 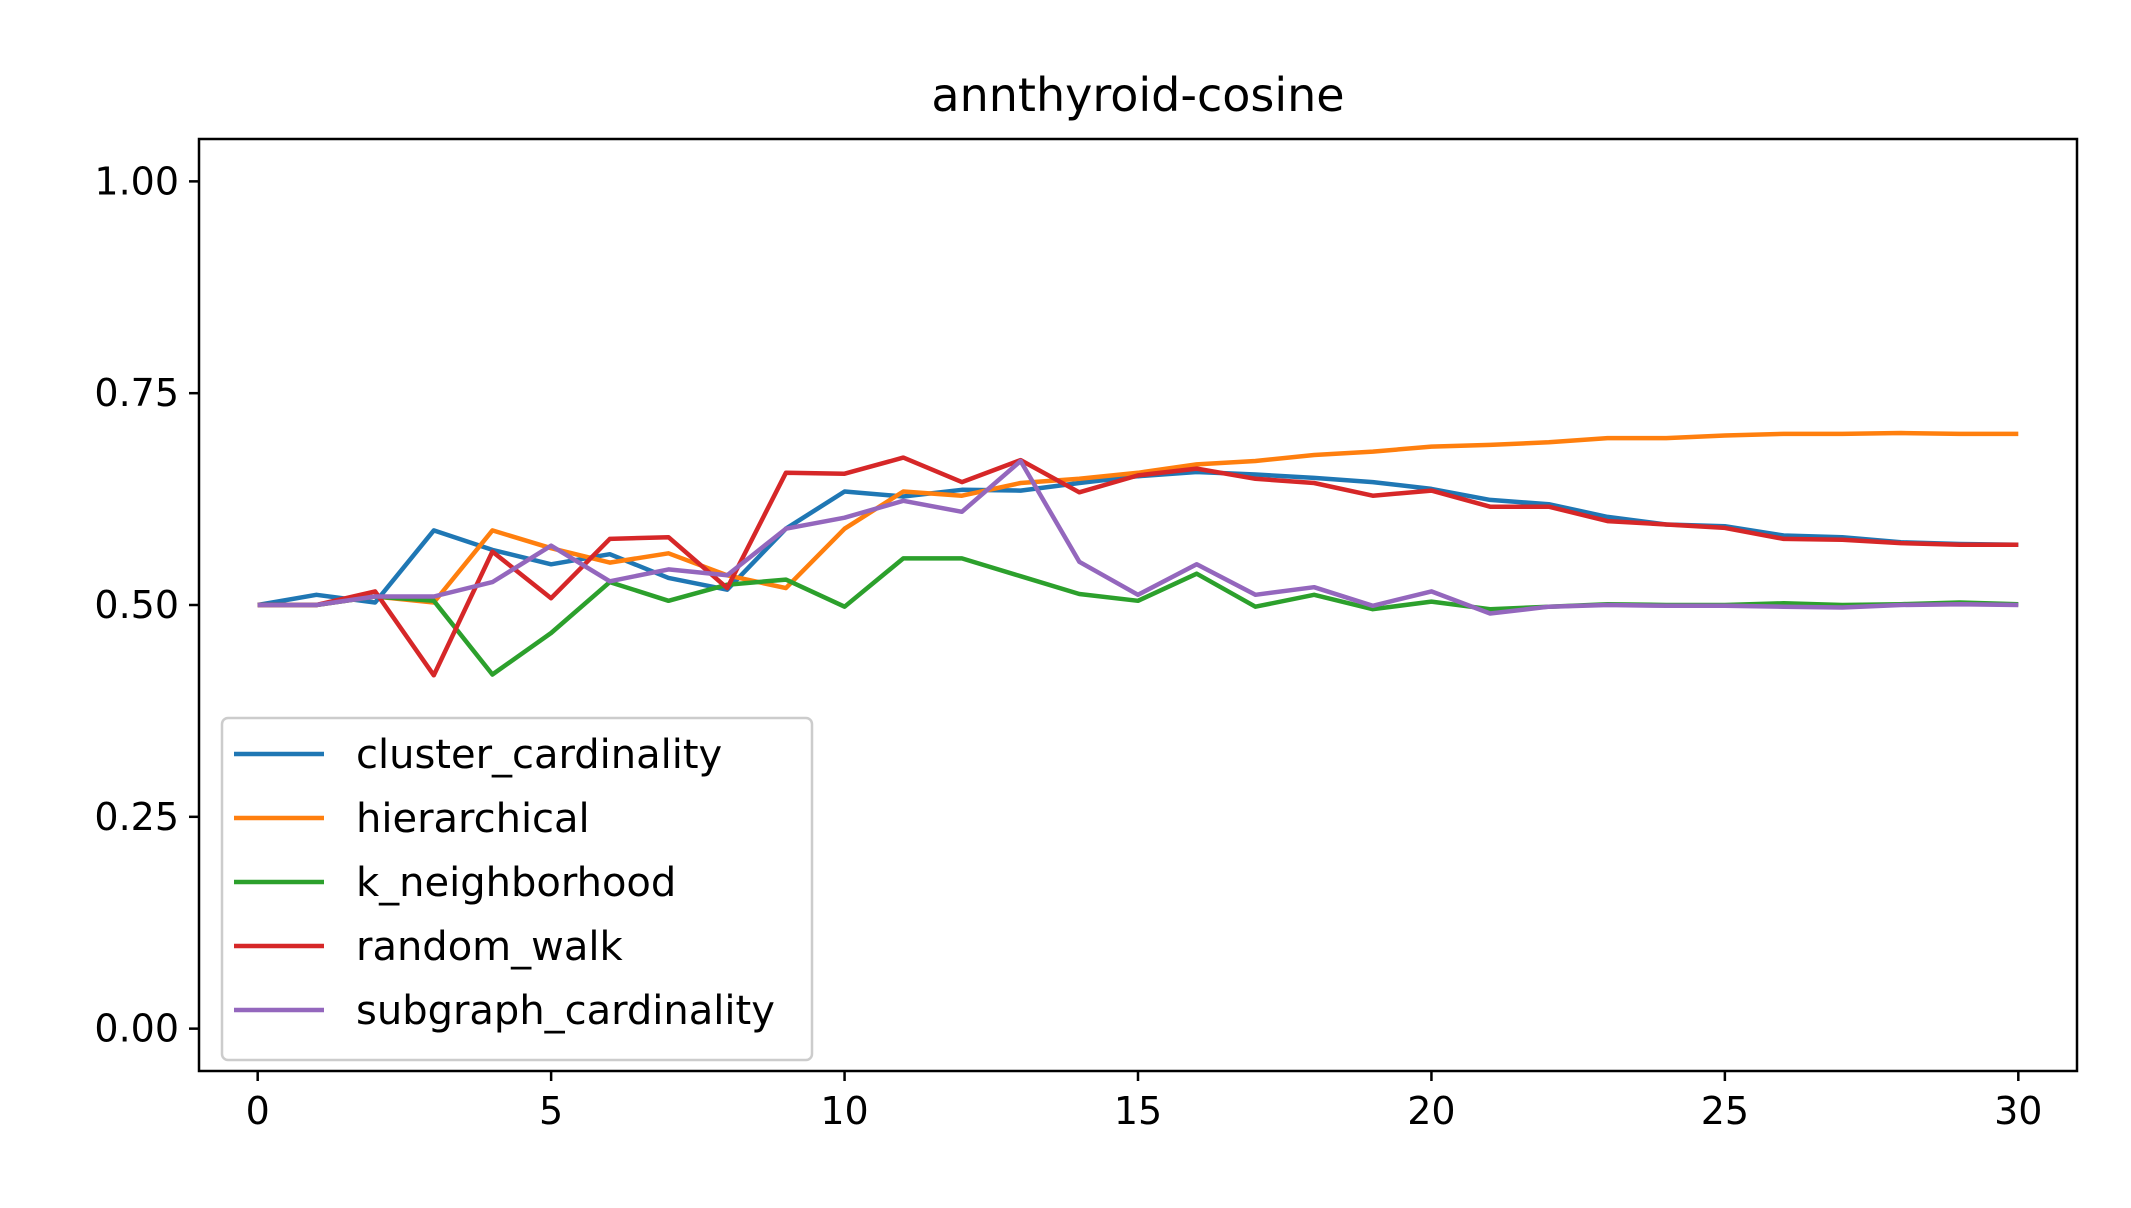 I want to click on x-tick-label: 5, so click(x=551, y=1111).